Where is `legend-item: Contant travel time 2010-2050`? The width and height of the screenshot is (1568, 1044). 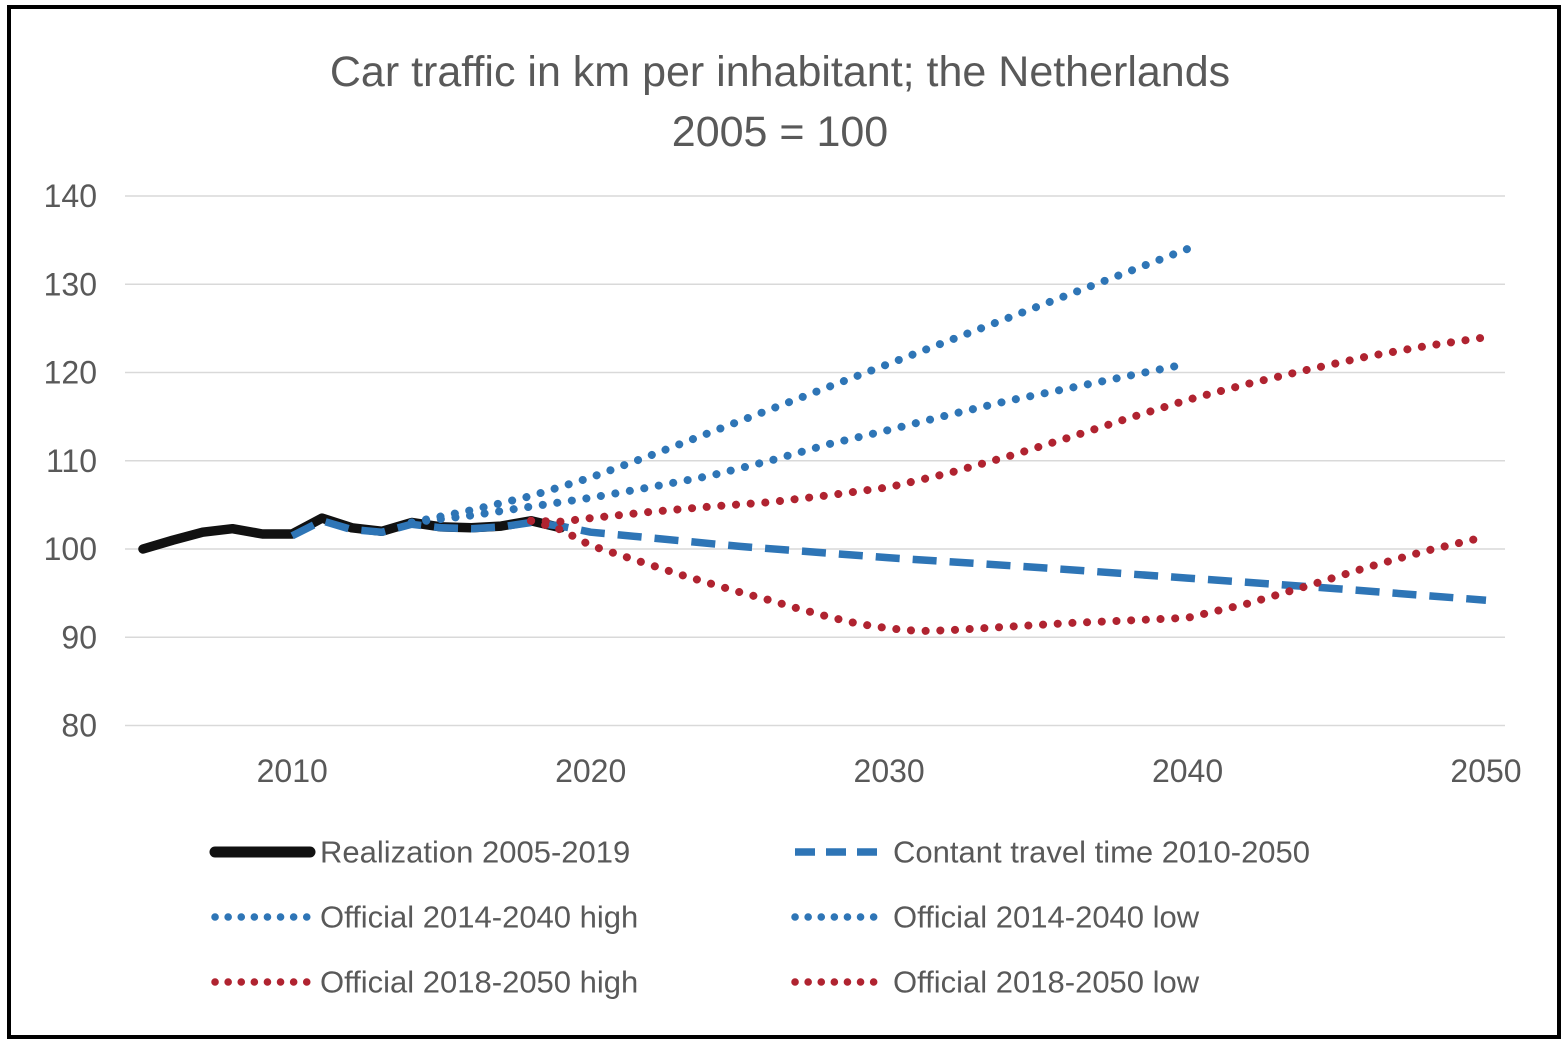
legend-item: Contant travel time 2010-2050 is located at coordinates (1052, 852).